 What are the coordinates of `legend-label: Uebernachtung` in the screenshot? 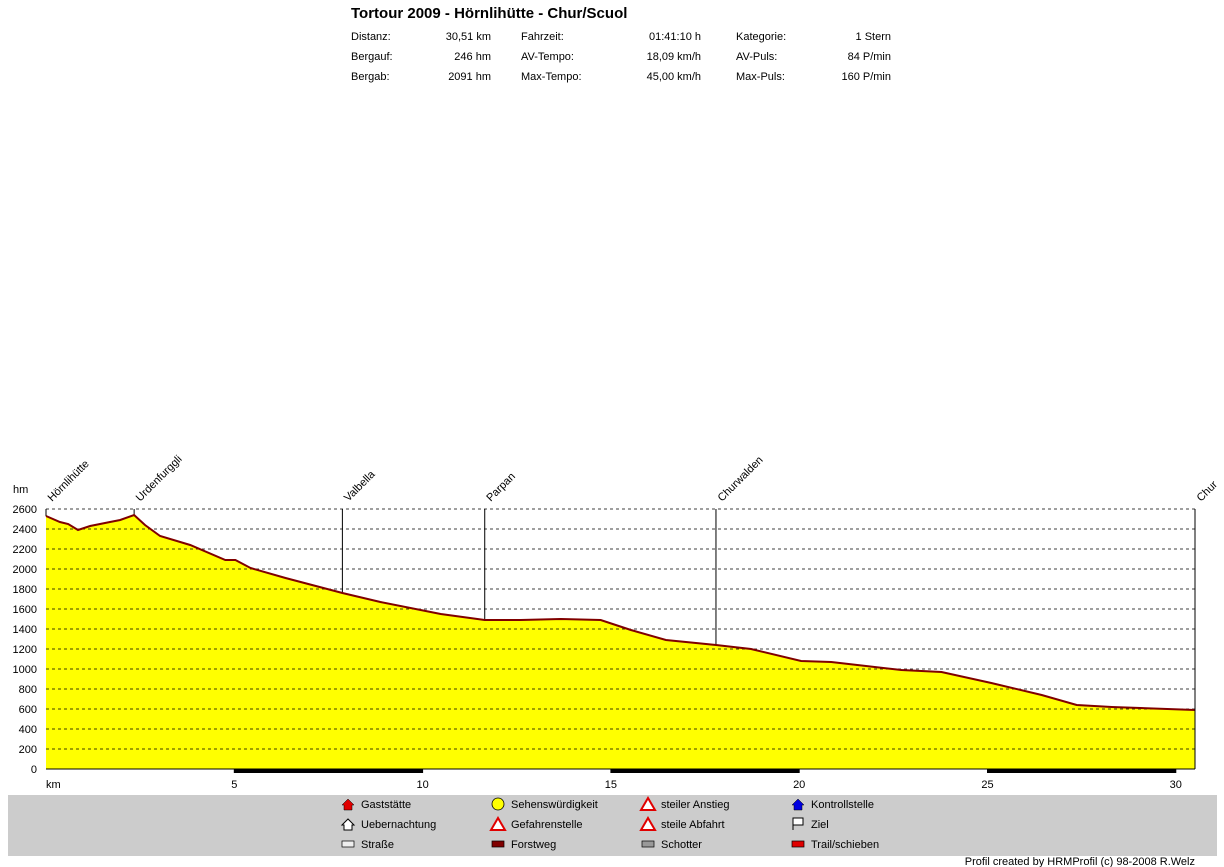 It's located at (398, 825).